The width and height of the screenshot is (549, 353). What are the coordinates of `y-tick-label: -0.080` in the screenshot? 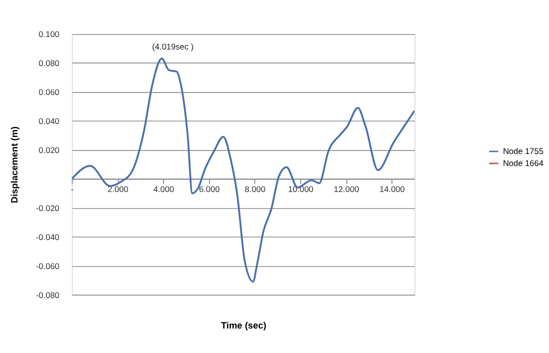 It's located at (48, 295).